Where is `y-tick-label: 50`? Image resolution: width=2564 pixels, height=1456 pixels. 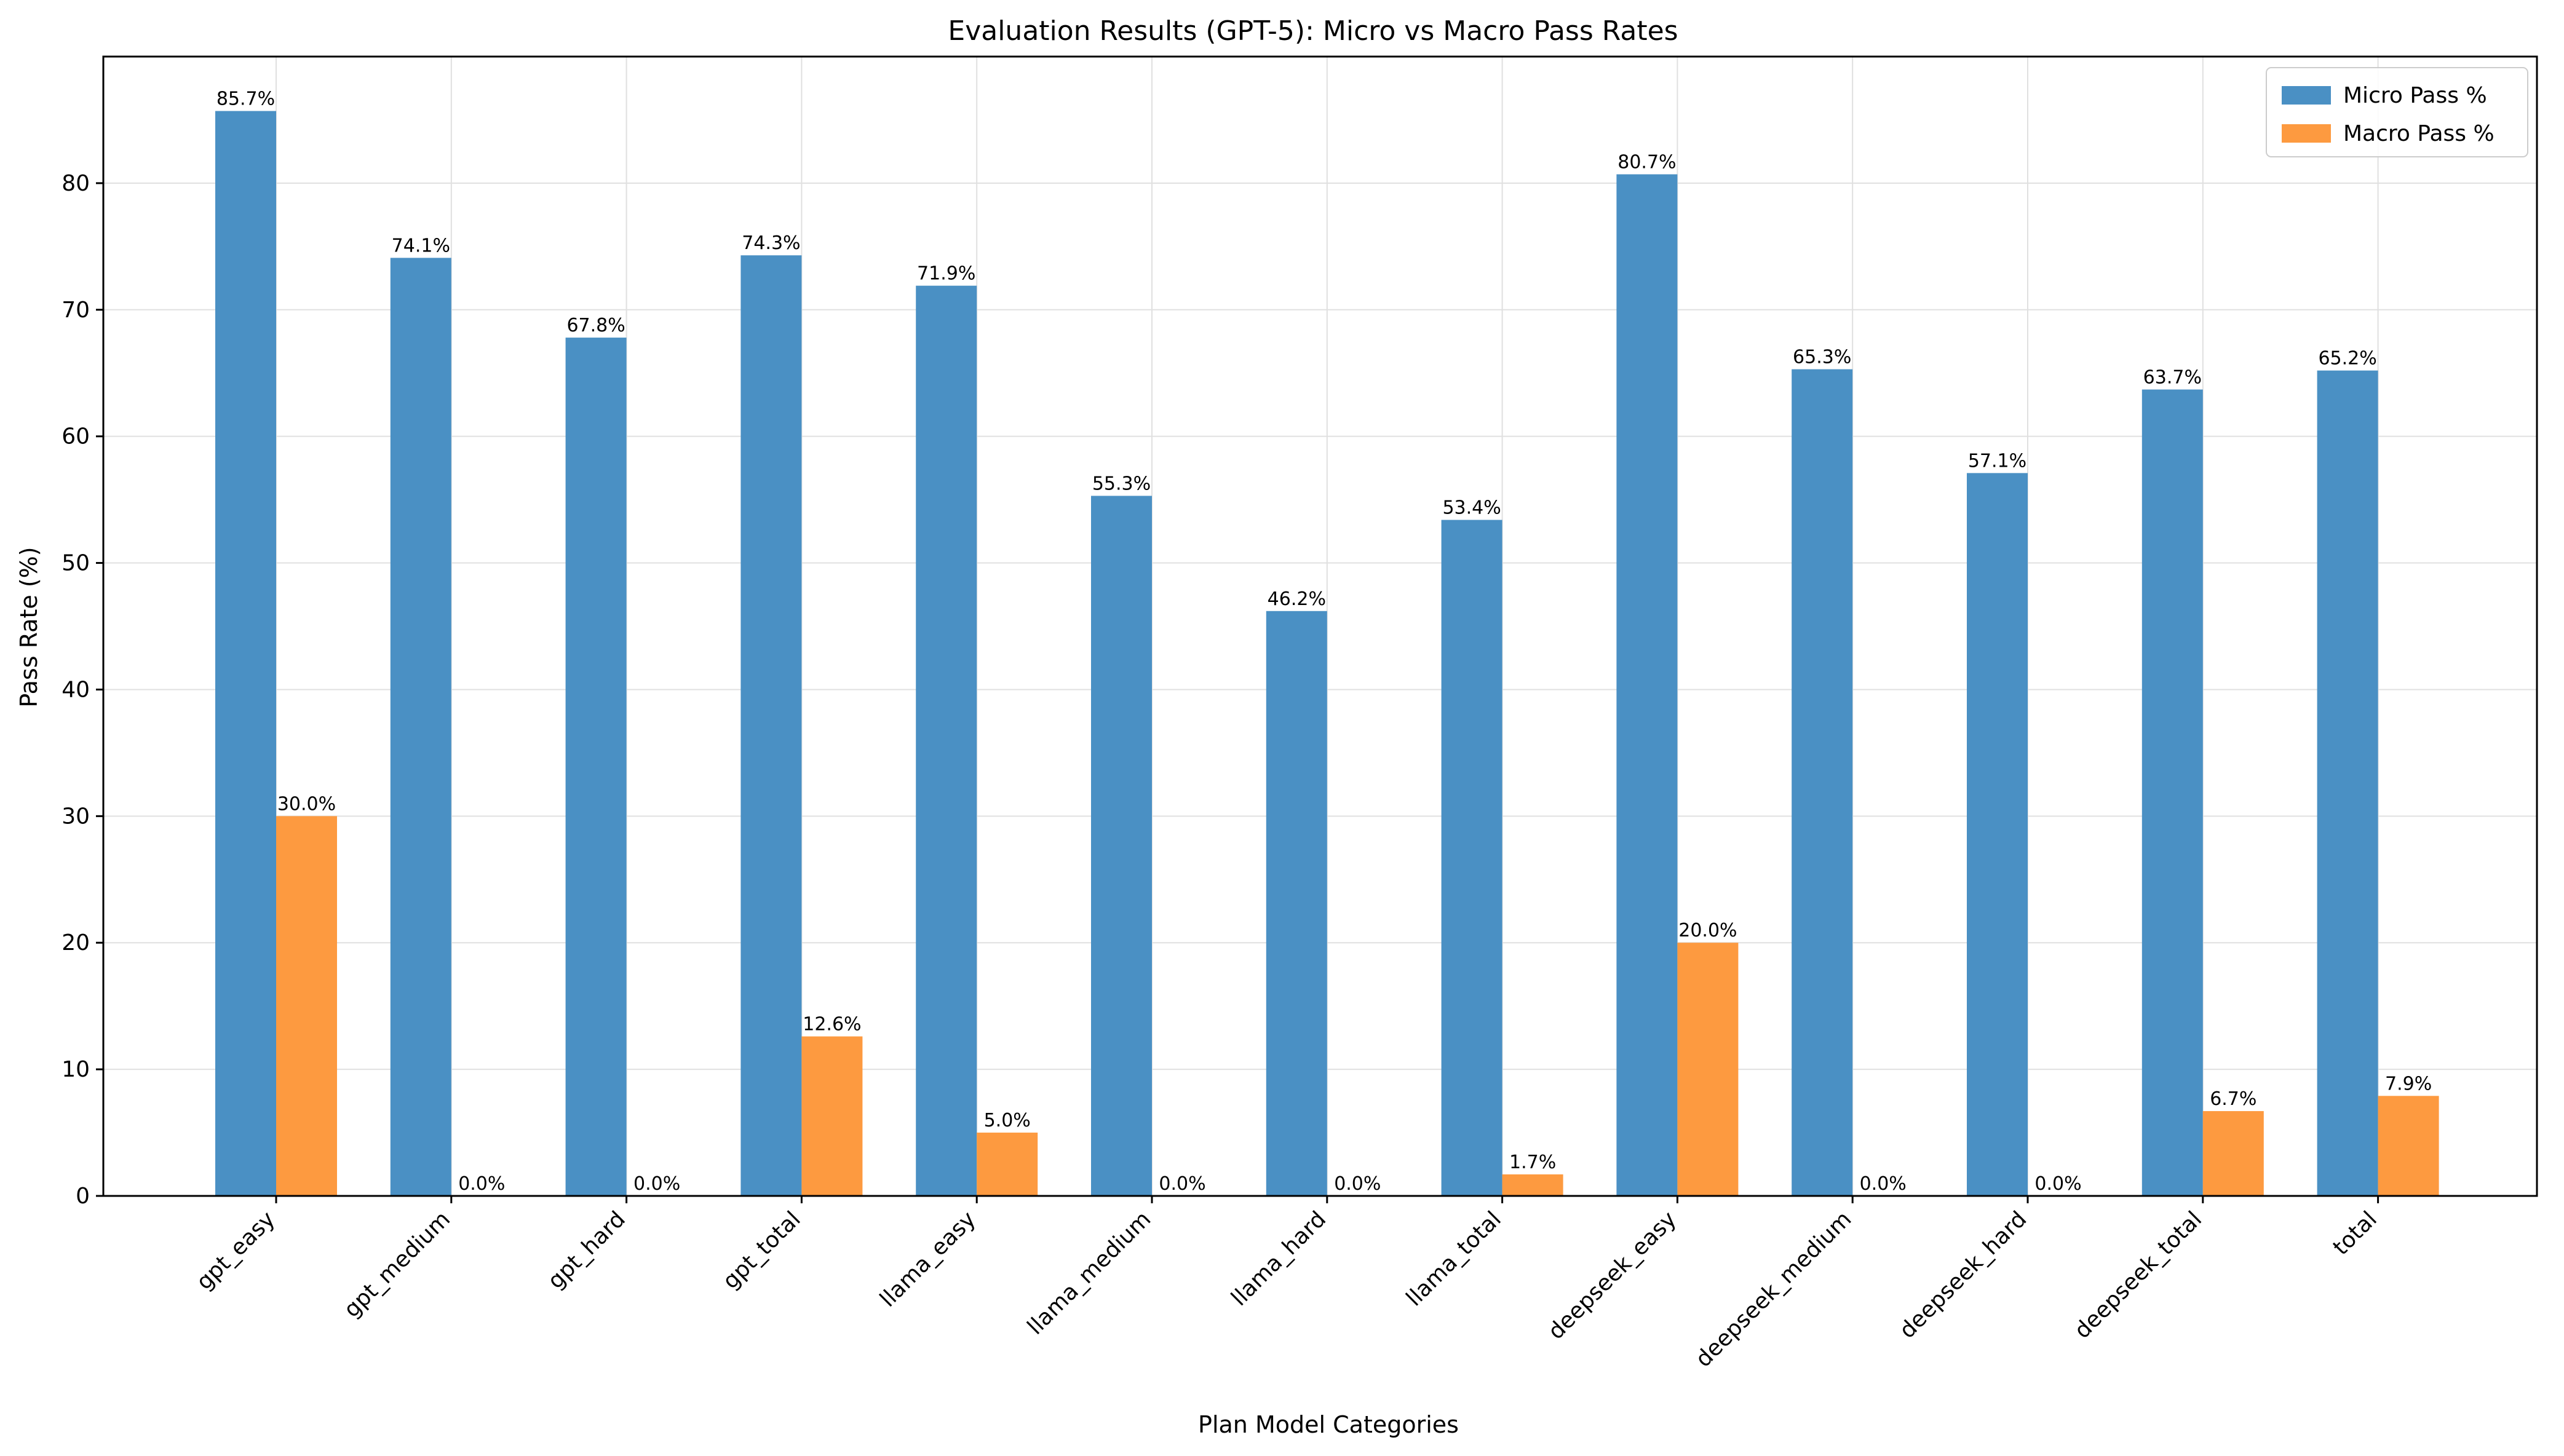 y-tick-label: 50 is located at coordinates (76, 563).